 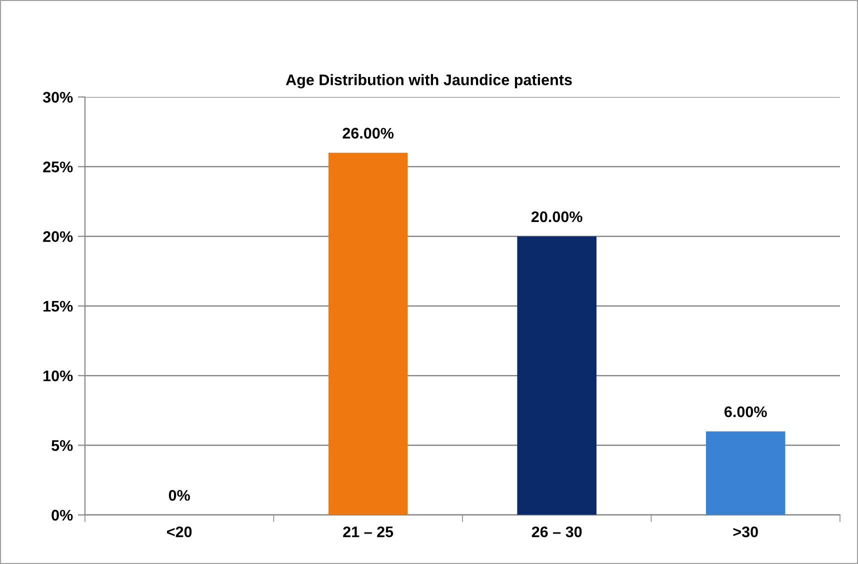 I want to click on y-tick-label: 0%, so click(x=62, y=515).